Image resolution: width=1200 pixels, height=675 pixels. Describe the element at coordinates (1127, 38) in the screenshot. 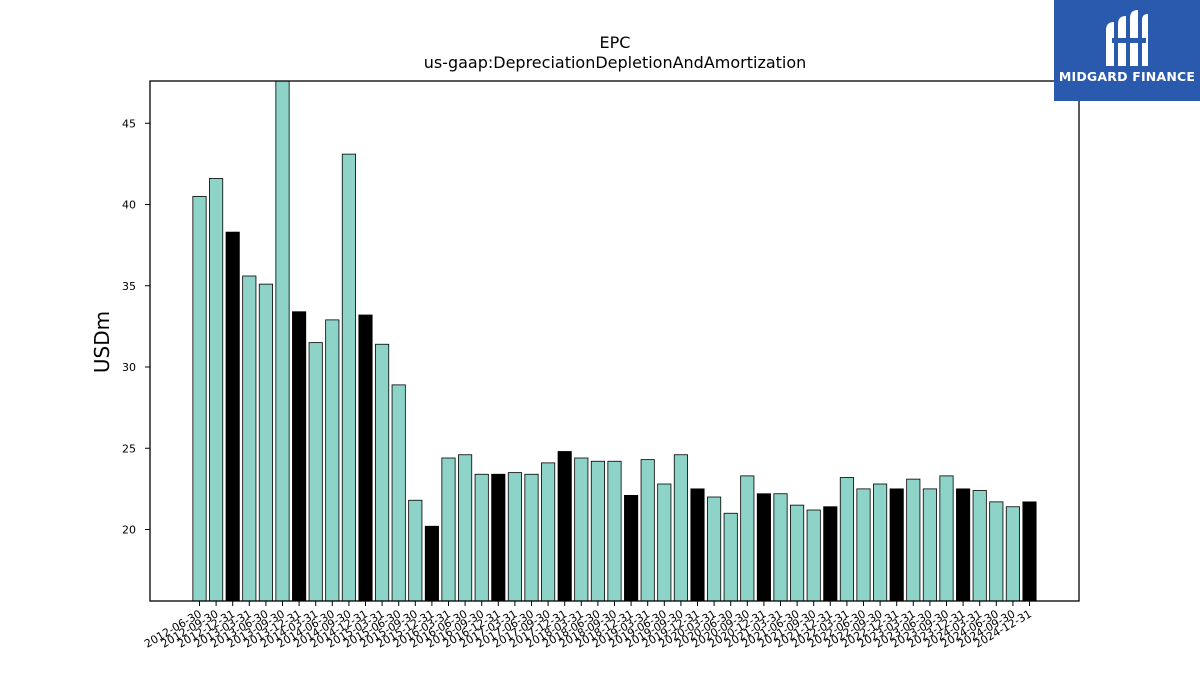

I see `midgard-finance-logo-icon` at that location.